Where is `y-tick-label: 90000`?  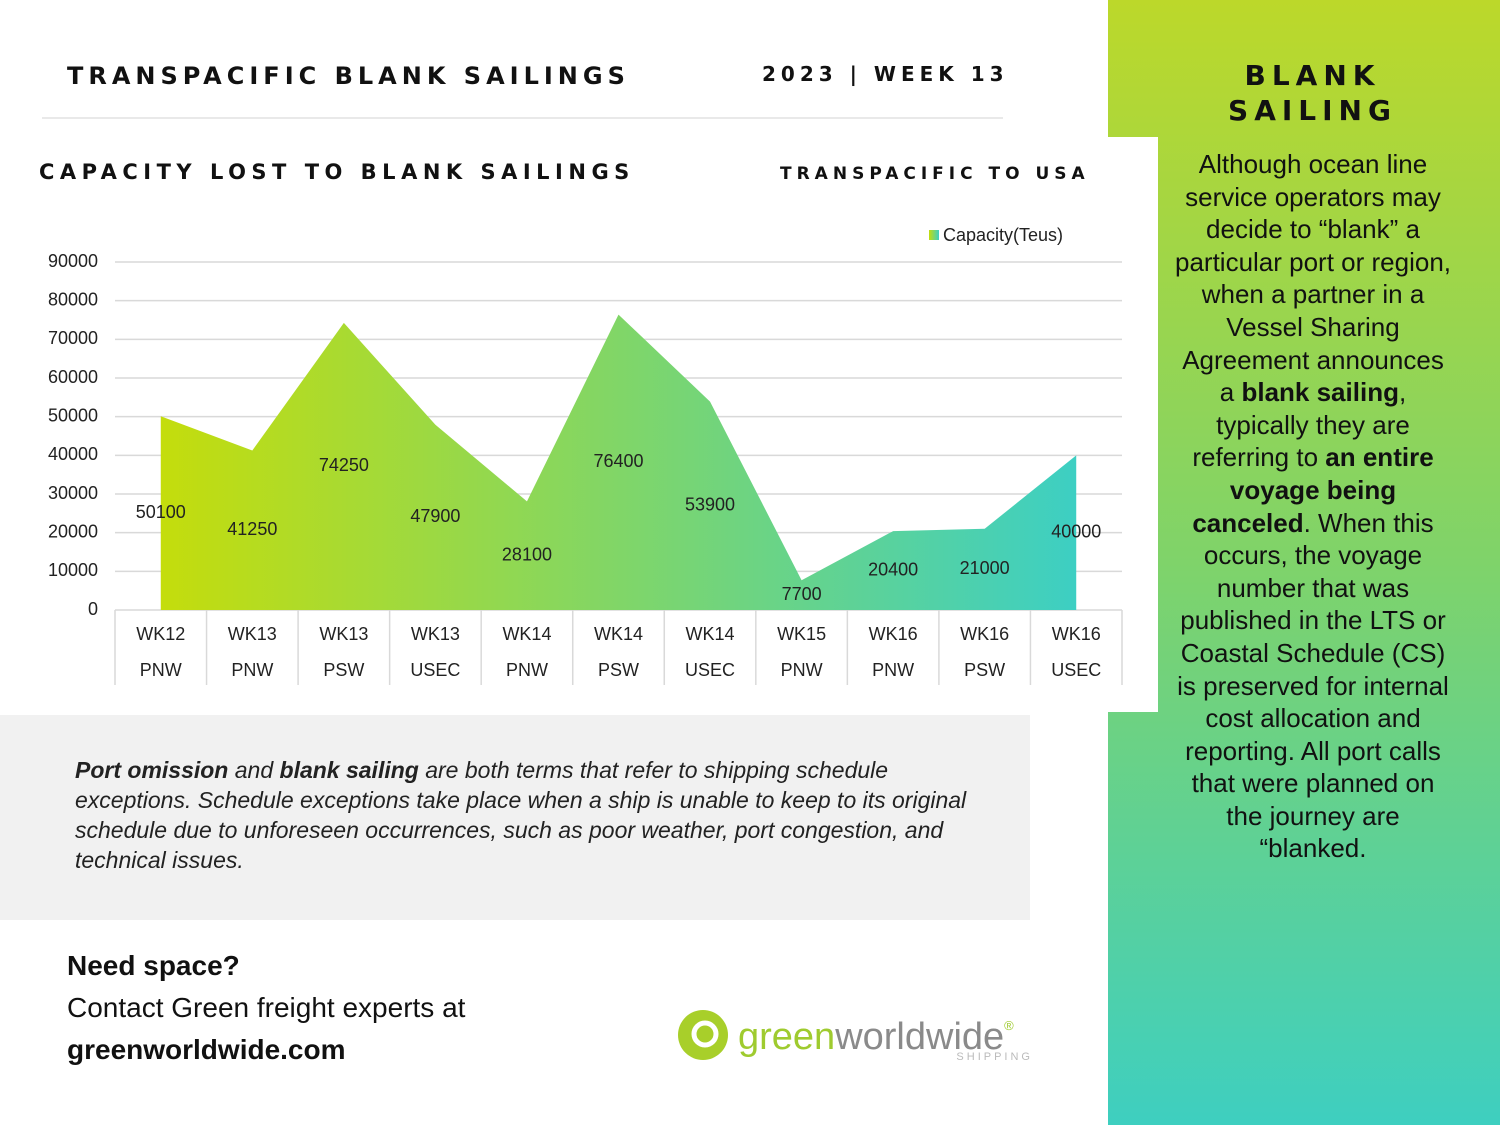
y-tick-label: 90000 is located at coordinates (73, 261).